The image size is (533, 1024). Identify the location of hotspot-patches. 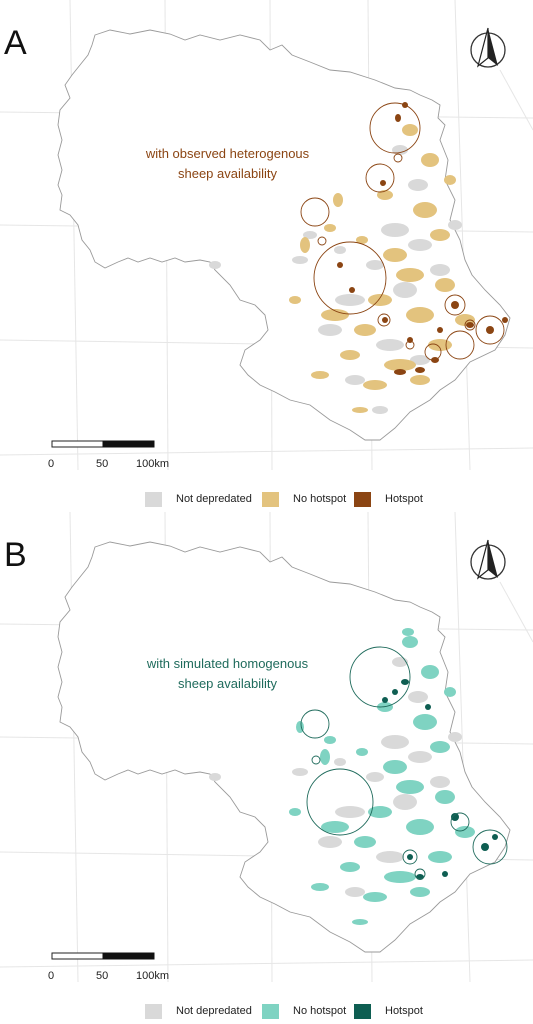
(440, 779).